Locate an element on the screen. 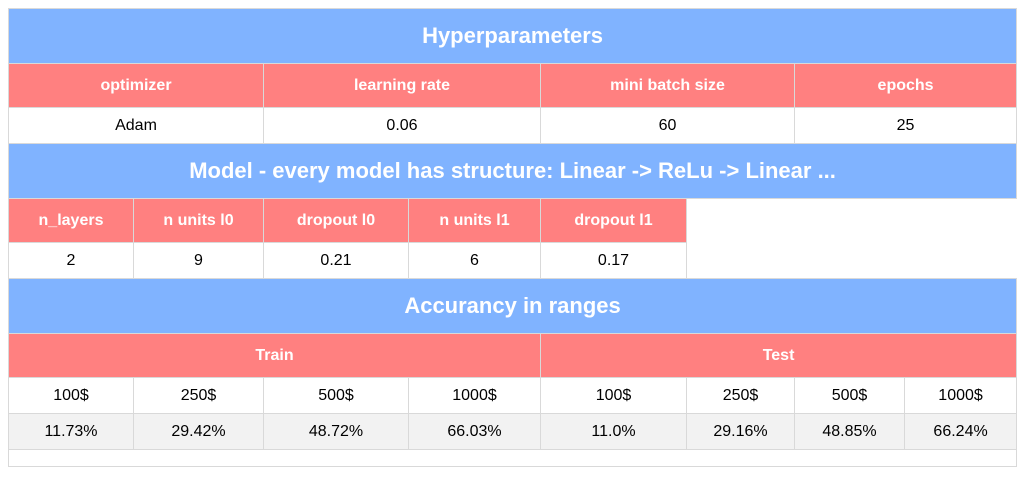 The image size is (1024, 478). header-dropout-l1: dropout l1 is located at coordinates (613, 220).